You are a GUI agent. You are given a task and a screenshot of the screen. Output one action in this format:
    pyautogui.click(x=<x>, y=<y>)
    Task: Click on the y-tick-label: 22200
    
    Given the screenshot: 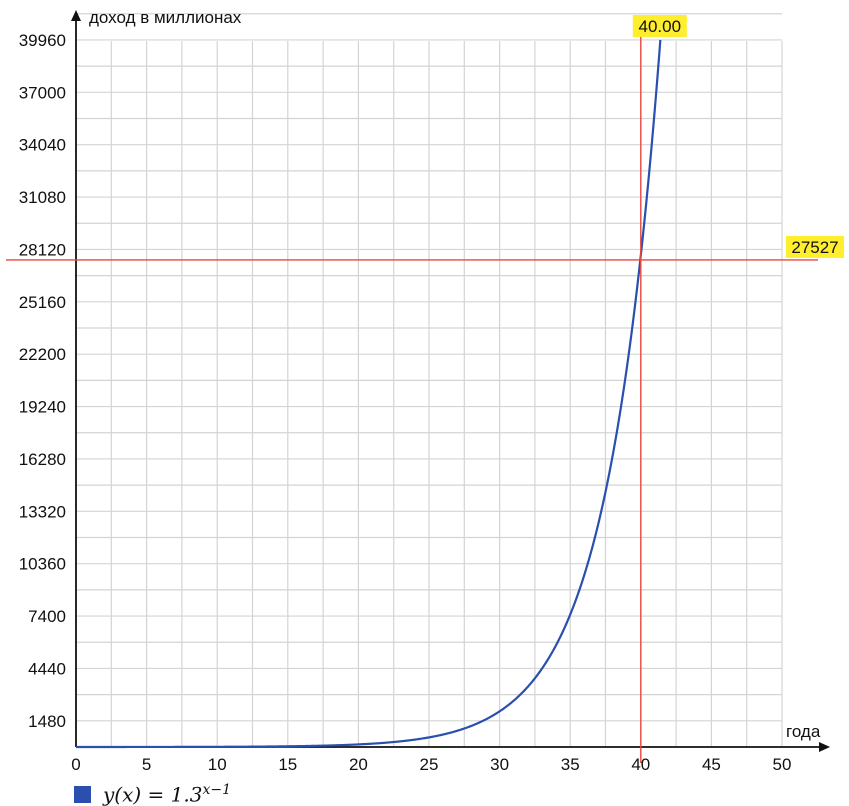 What is the action you would take?
    pyautogui.click(x=42, y=354)
    